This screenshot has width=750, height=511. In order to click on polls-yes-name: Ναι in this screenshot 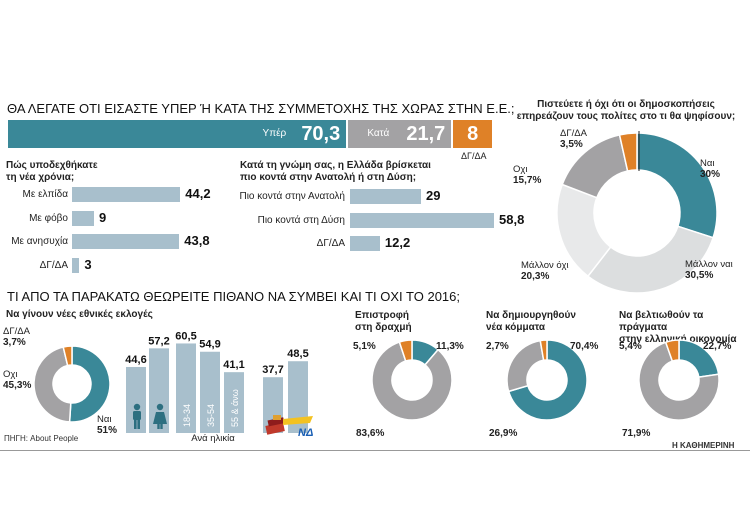, I will do `click(707, 163)`.